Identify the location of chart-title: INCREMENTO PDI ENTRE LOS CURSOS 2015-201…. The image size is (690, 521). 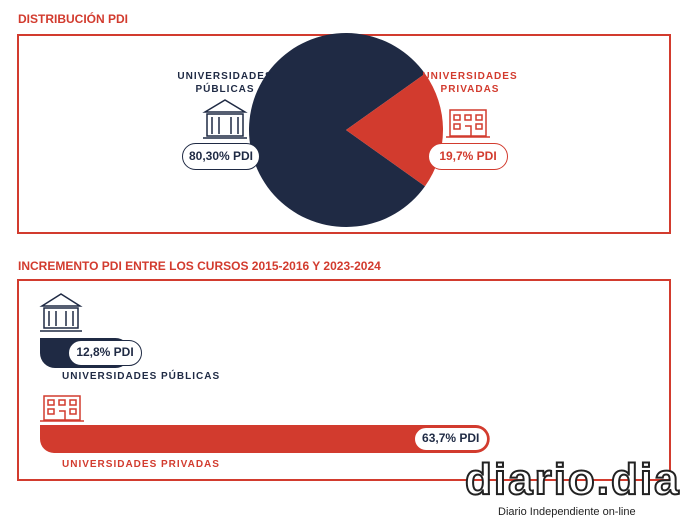
(199, 266).